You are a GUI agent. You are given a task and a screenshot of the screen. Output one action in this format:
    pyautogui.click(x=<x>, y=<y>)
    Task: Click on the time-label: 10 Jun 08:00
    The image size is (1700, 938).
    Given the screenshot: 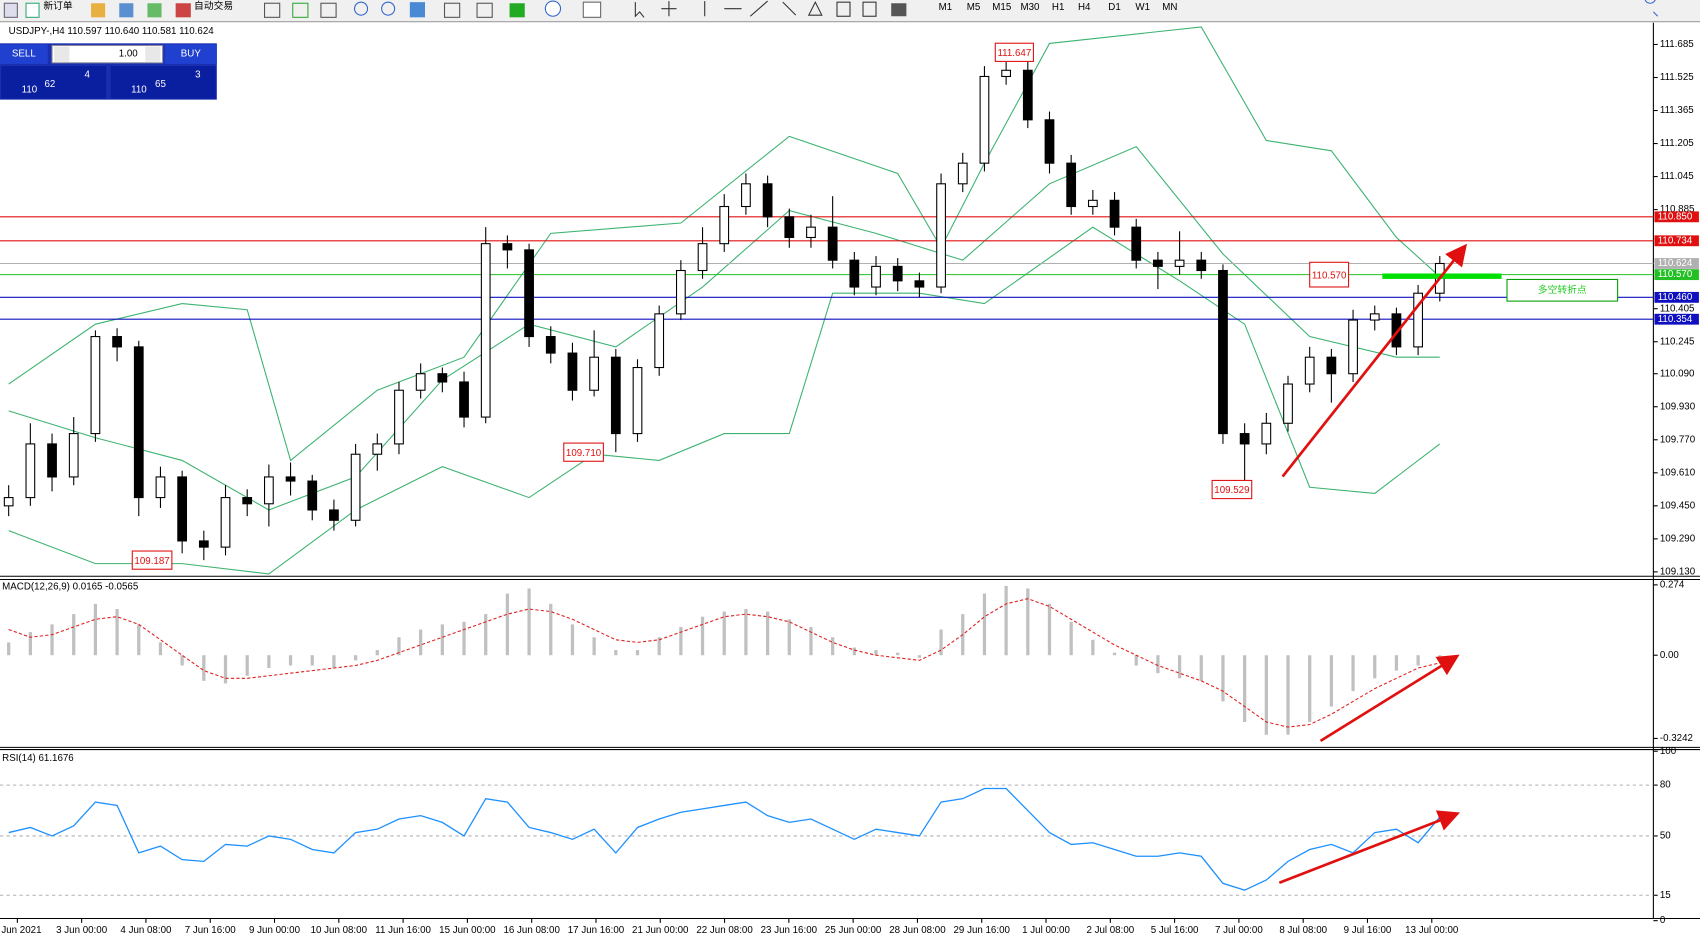 What is the action you would take?
    pyautogui.click(x=339, y=930)
    